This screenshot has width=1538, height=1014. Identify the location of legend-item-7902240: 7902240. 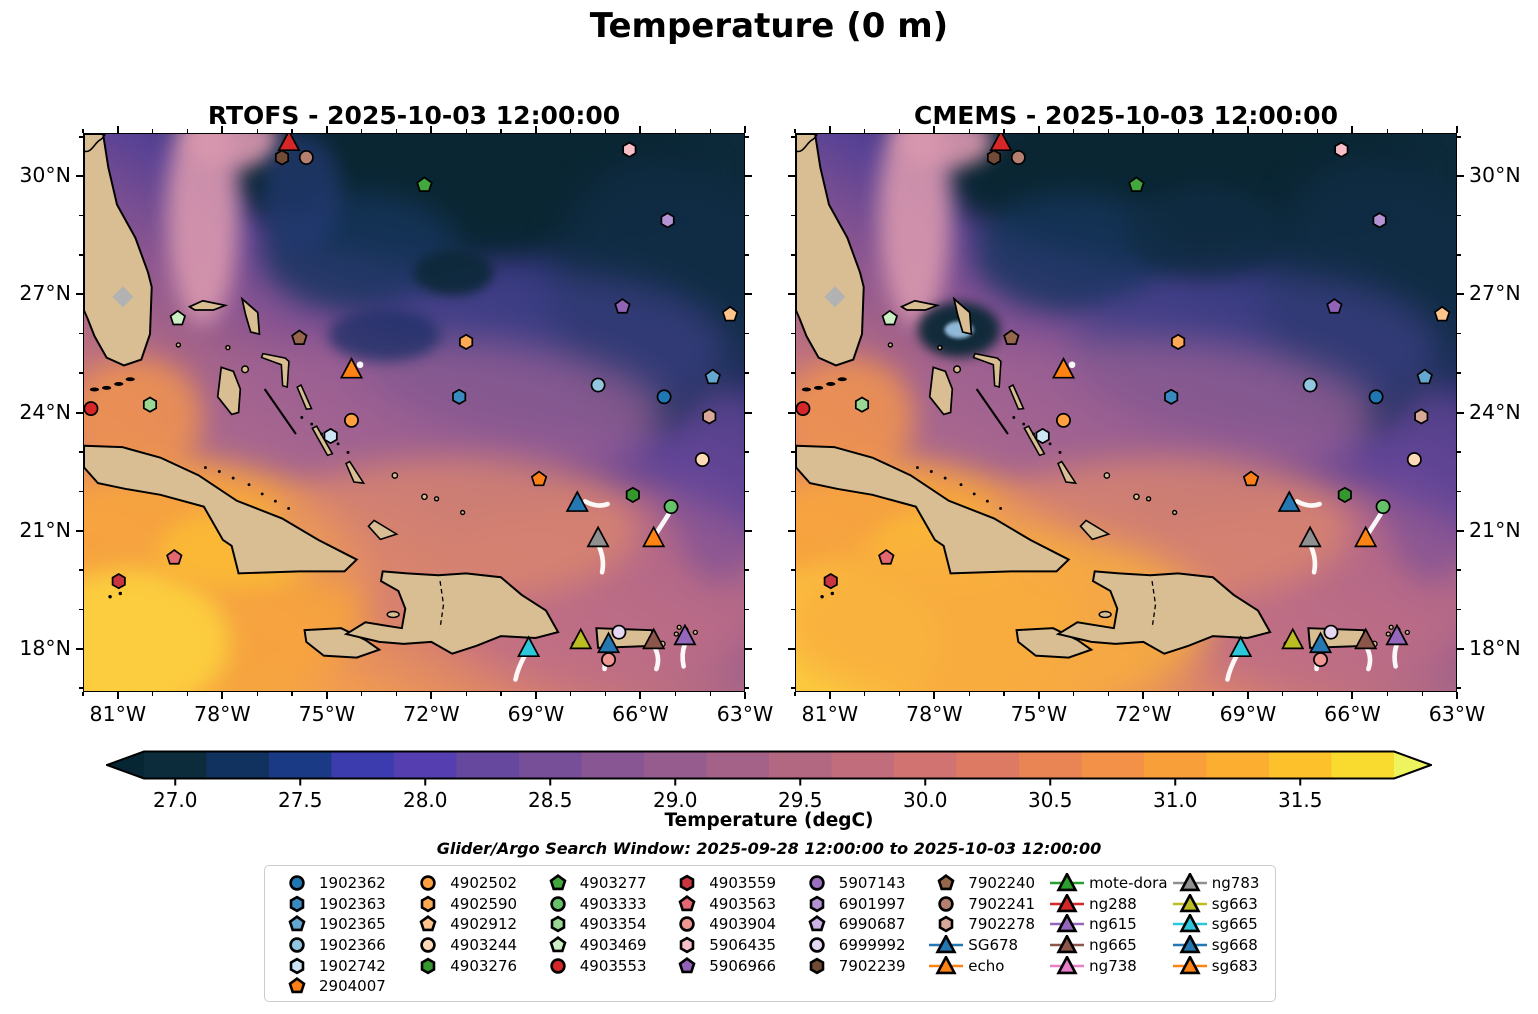
(988, 883).